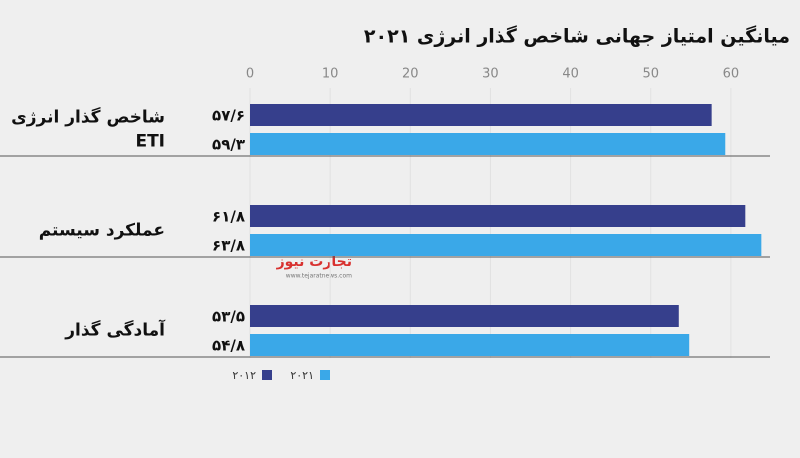 The width and height of the screenshot is (800, 458). I want to click on legend-label: ۲۰۱۲, so click(244, 375).